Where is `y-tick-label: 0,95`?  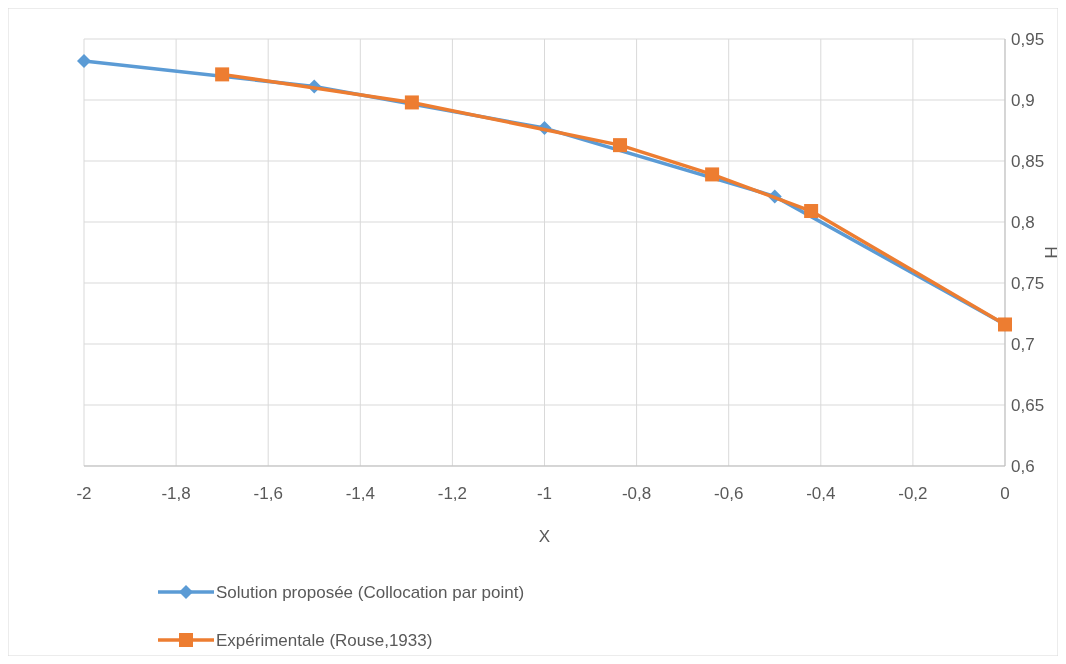
y-tick-label: 0,95 is located at coordinates (1028, 39).